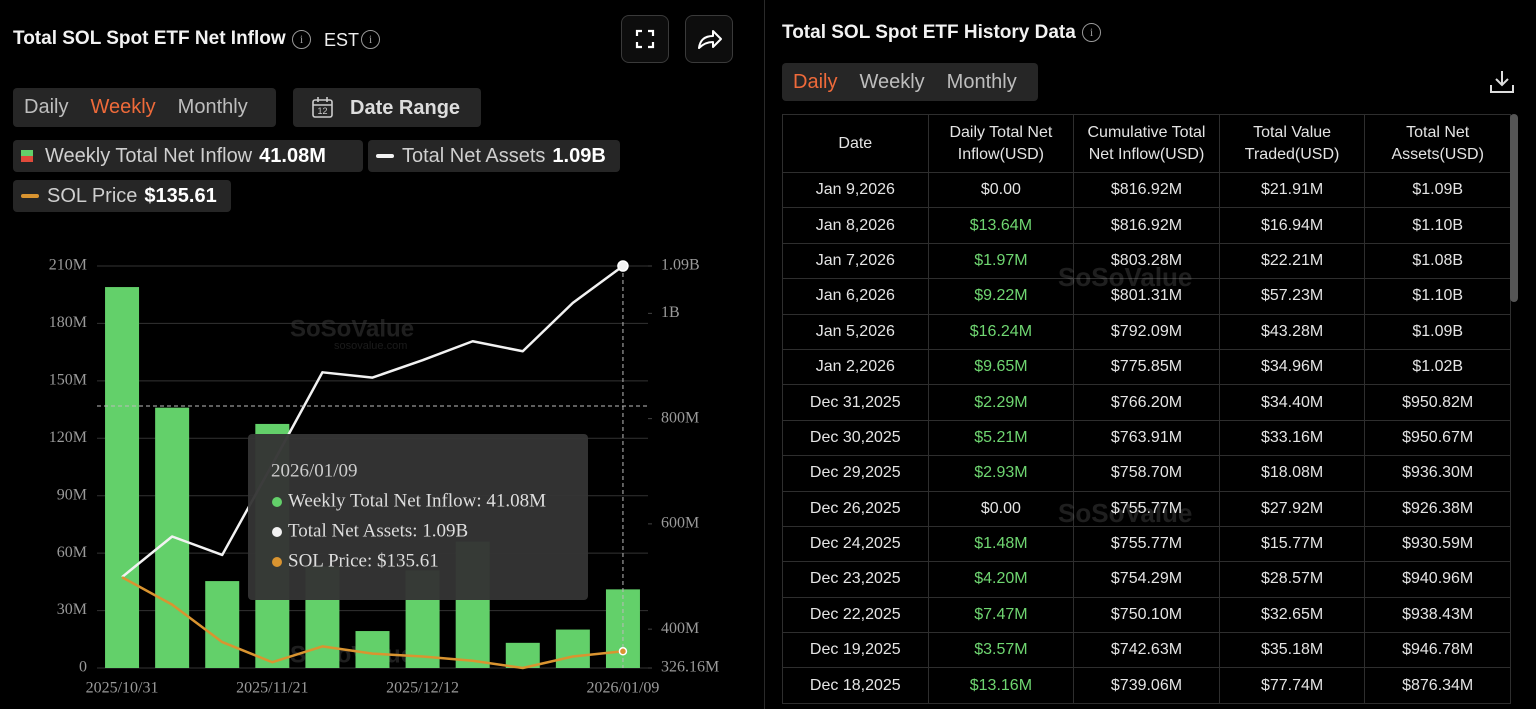 The height and width of the screenshot is (709, 1536). I want to click on table-cell: $792.09M, so click(1146, 331).